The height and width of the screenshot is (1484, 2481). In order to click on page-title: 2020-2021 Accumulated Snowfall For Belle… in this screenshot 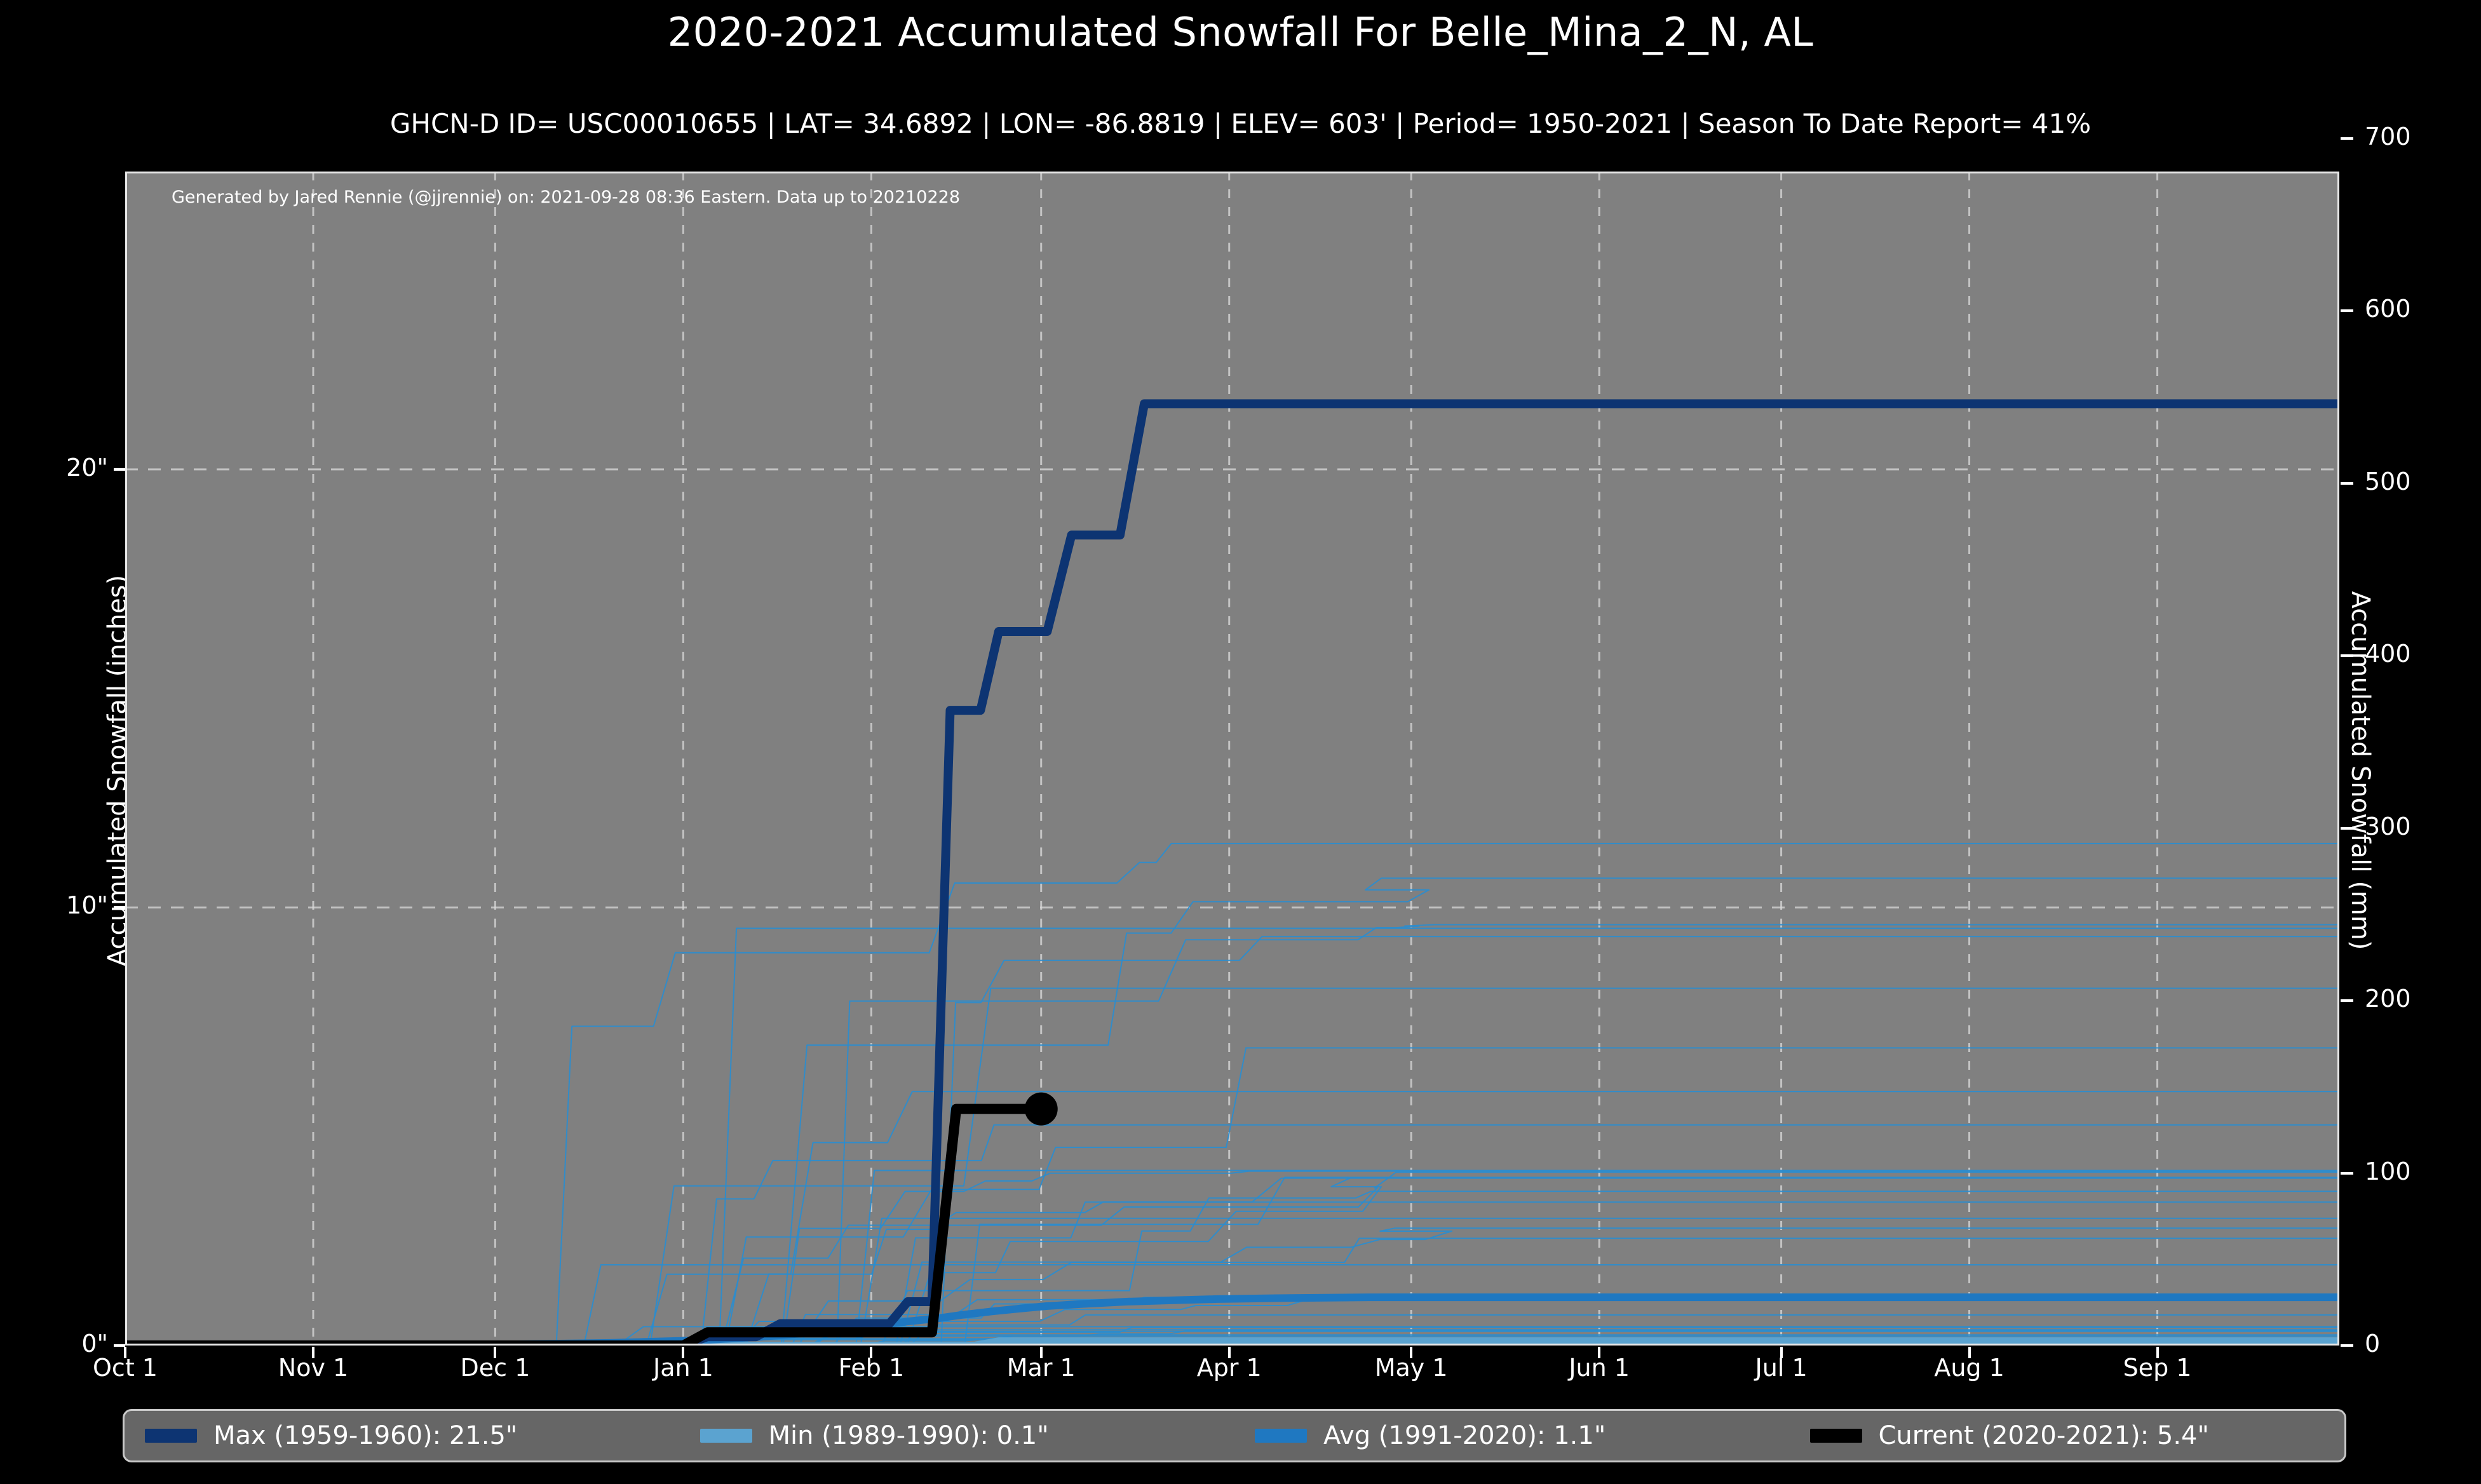, I will do `click(1240, 32)`.